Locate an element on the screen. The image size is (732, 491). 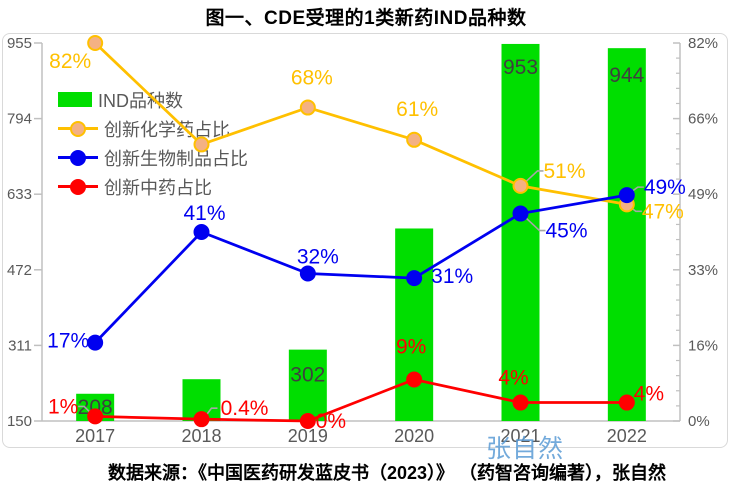
right-axis-tick-label: 0% is located at coordinates (699, 421).